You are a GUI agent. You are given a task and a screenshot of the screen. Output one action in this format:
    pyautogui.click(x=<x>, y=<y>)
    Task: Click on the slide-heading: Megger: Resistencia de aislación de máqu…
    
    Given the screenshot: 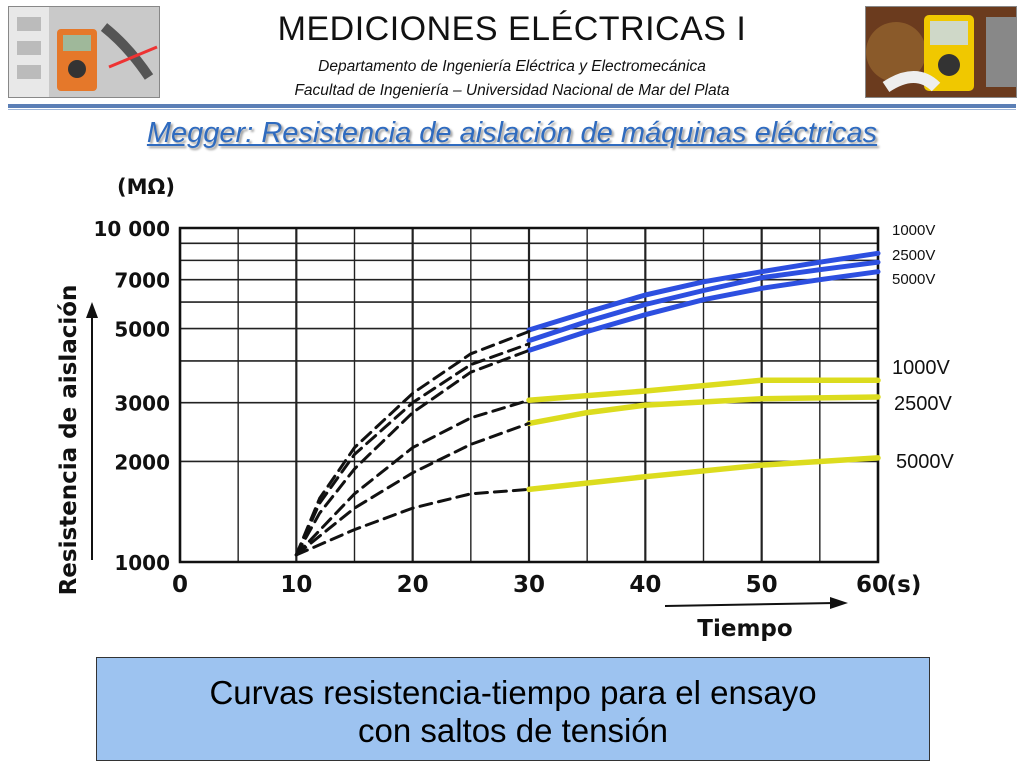 What is the action you would take?
    pyautogui.click(x=512, y=133)
    